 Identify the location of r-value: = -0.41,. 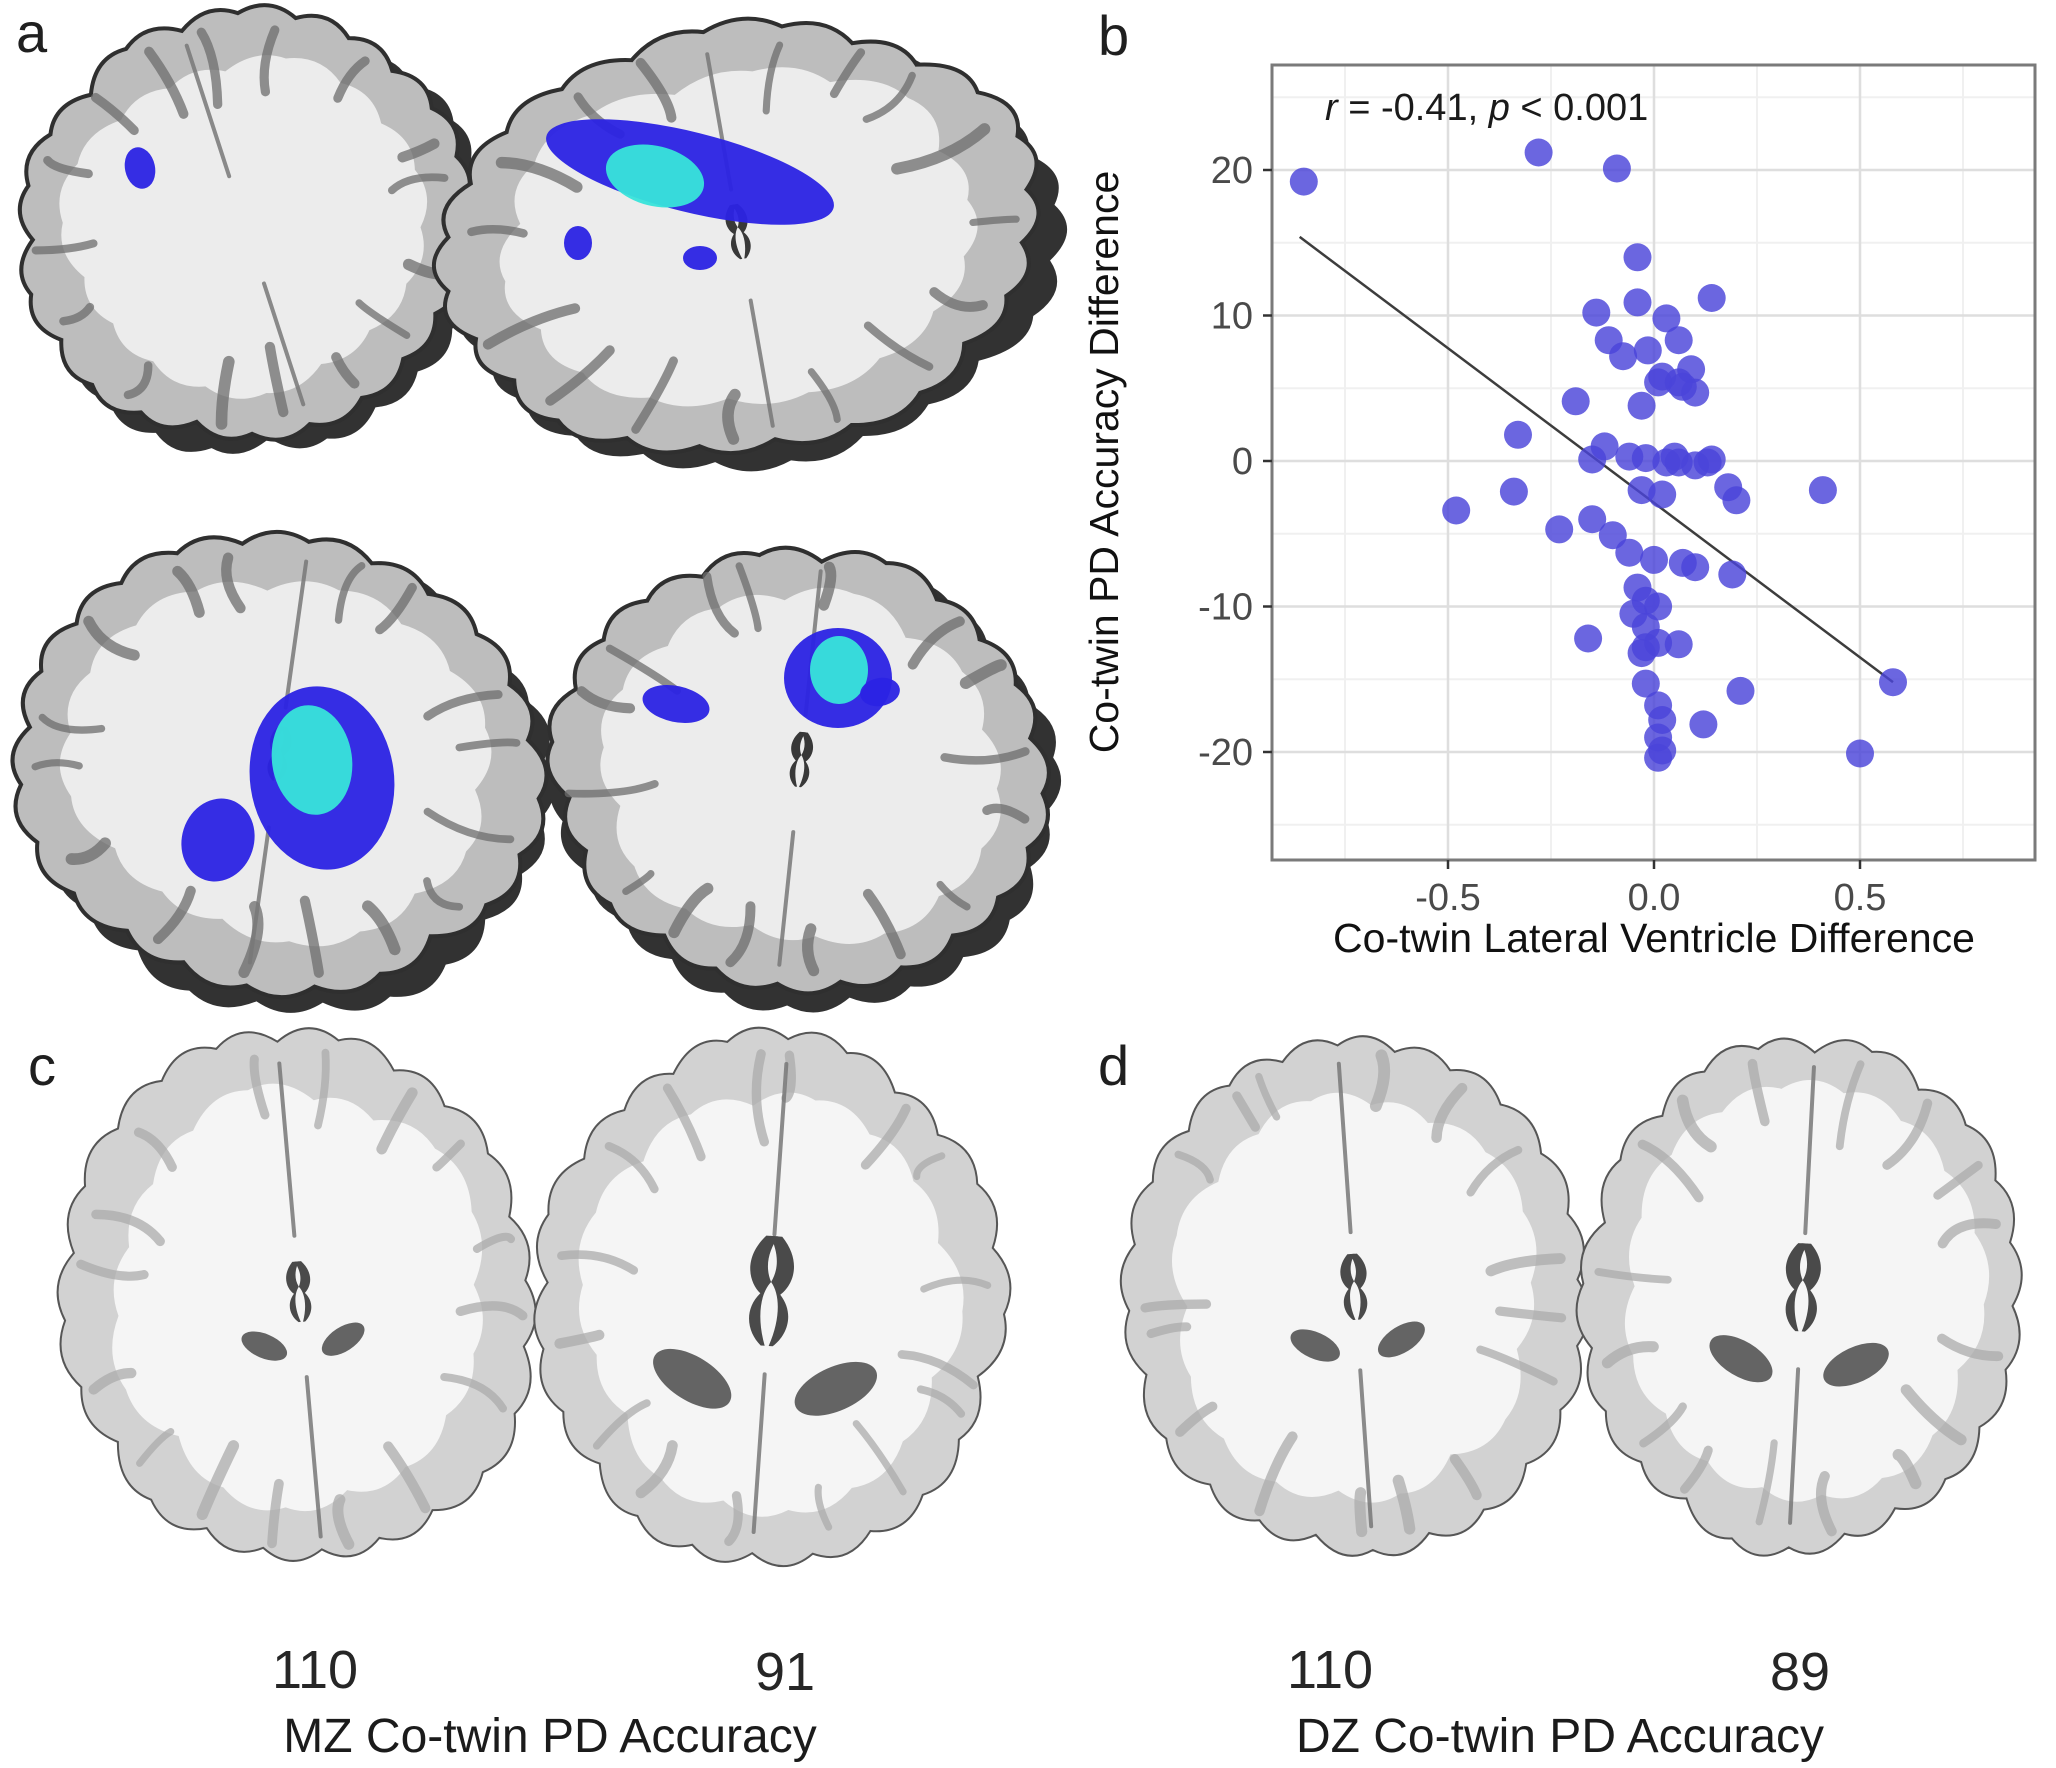
(1413, 108).